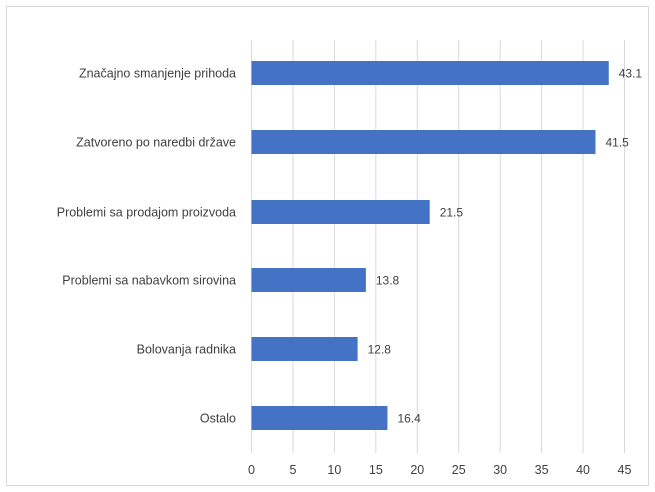 The height and width of the screenshot is (492, 655). What do you see at coordinates (452, 213) in the screenshot?
I see `value-label-3: 21.5` at bounding box center [452, 213].